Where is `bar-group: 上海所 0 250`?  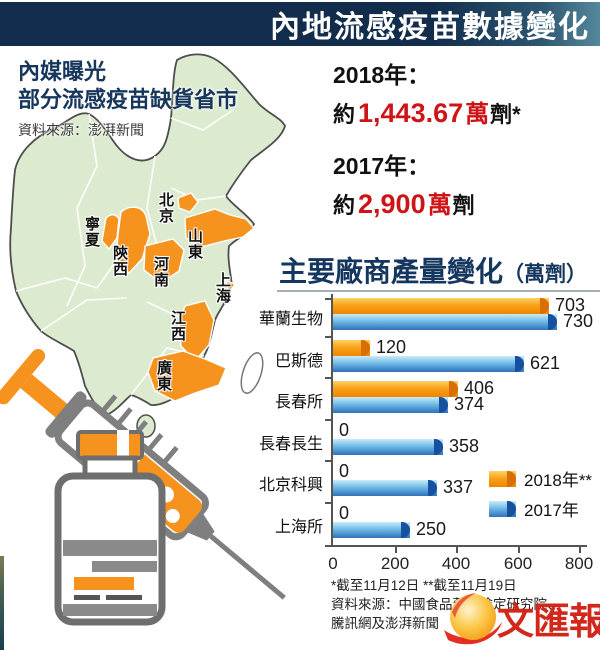
bar-group: 上海所 0 250 is located at coordinates (437, 520).